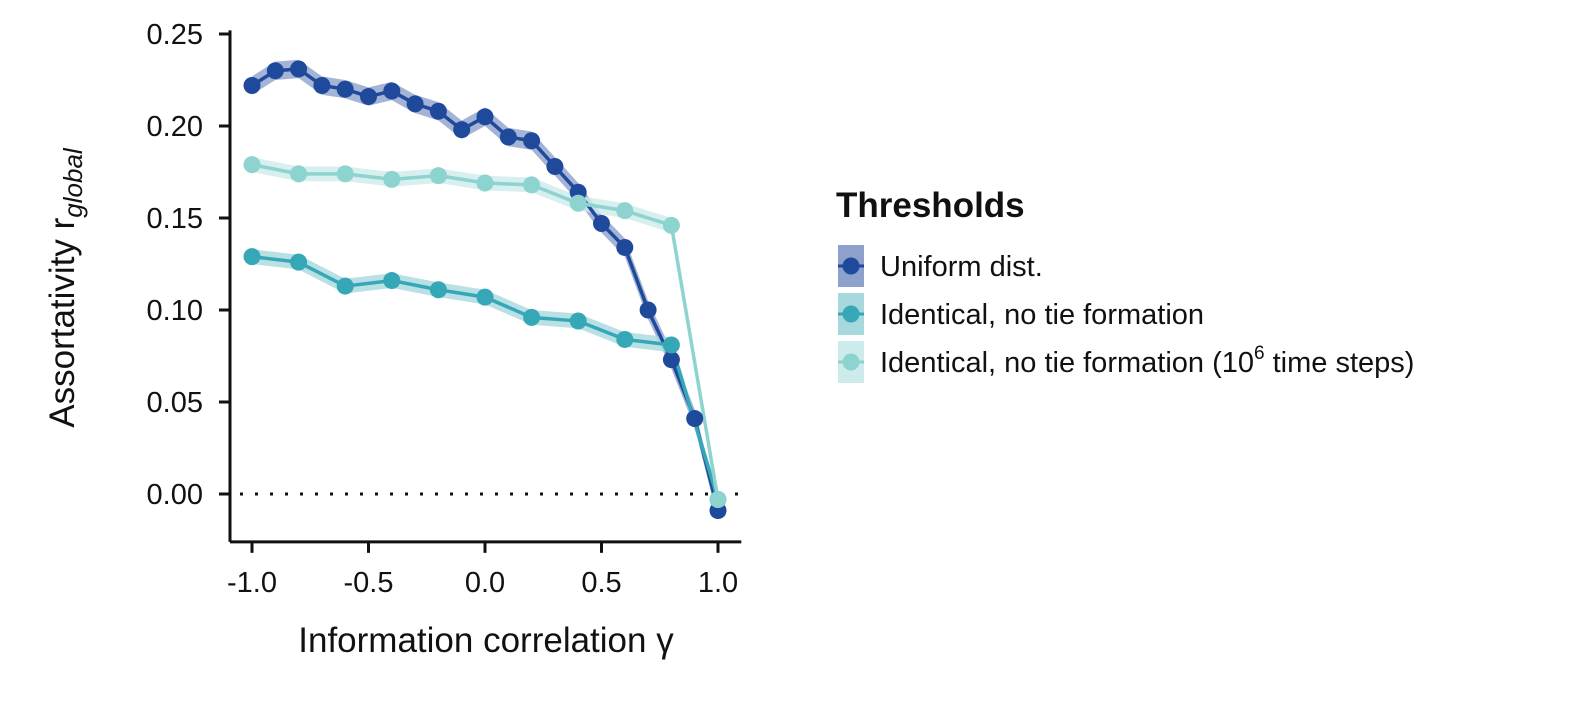 The height and width of the screenshot is (708, 1574). What do you see at coordinates (175, 127) in the screenshot?
I see `y-tick-label: 0.20` at bounding box center [175, 127].